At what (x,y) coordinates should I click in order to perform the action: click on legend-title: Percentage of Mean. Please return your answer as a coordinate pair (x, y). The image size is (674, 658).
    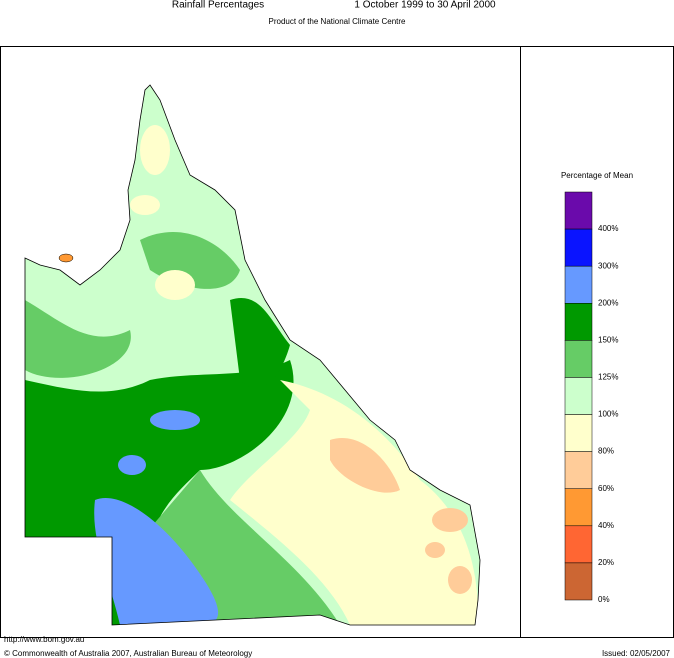
    Looking at the image, I should click on (597, 175).